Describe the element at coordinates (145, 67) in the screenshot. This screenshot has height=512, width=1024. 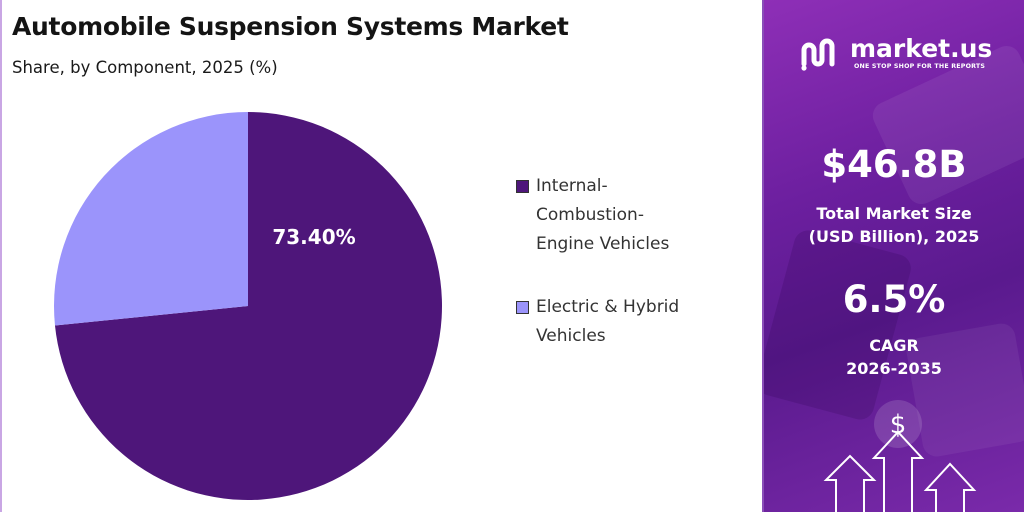
I see `chart-subtitle: Share, by Component, 2025 (%)` at that location.